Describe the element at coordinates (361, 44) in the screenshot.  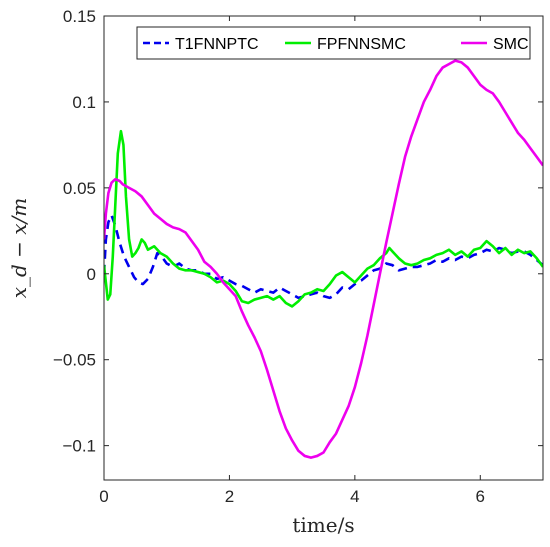
I see `legend-label-fpfnnsmc: FPFNNSMC` at that location.